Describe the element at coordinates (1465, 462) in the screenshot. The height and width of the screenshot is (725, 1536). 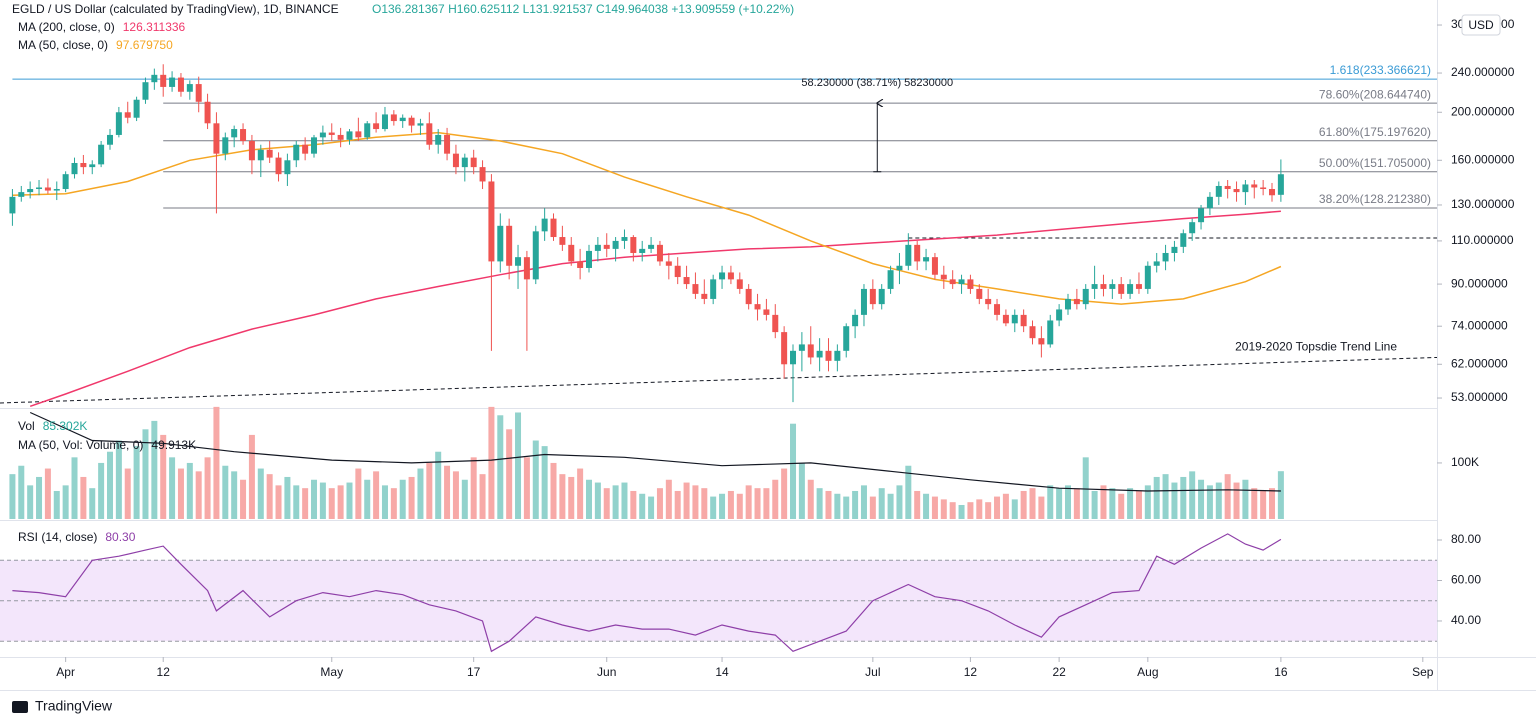
I see `y-tick-label: 100K` at that location.